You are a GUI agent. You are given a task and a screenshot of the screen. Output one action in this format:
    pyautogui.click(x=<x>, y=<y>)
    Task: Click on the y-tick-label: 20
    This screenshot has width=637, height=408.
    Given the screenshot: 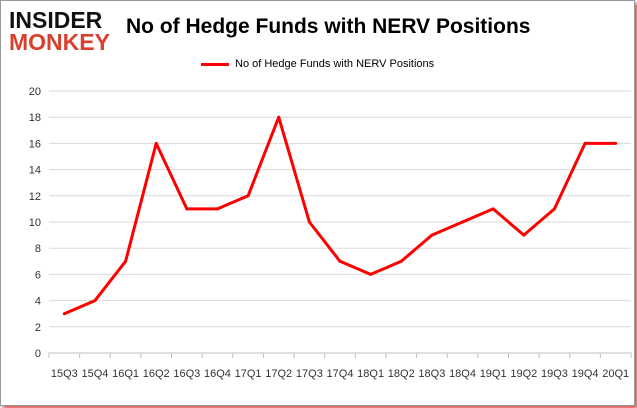 What is the action you would take?
    pyautogui.click(x=35, y=92)
    